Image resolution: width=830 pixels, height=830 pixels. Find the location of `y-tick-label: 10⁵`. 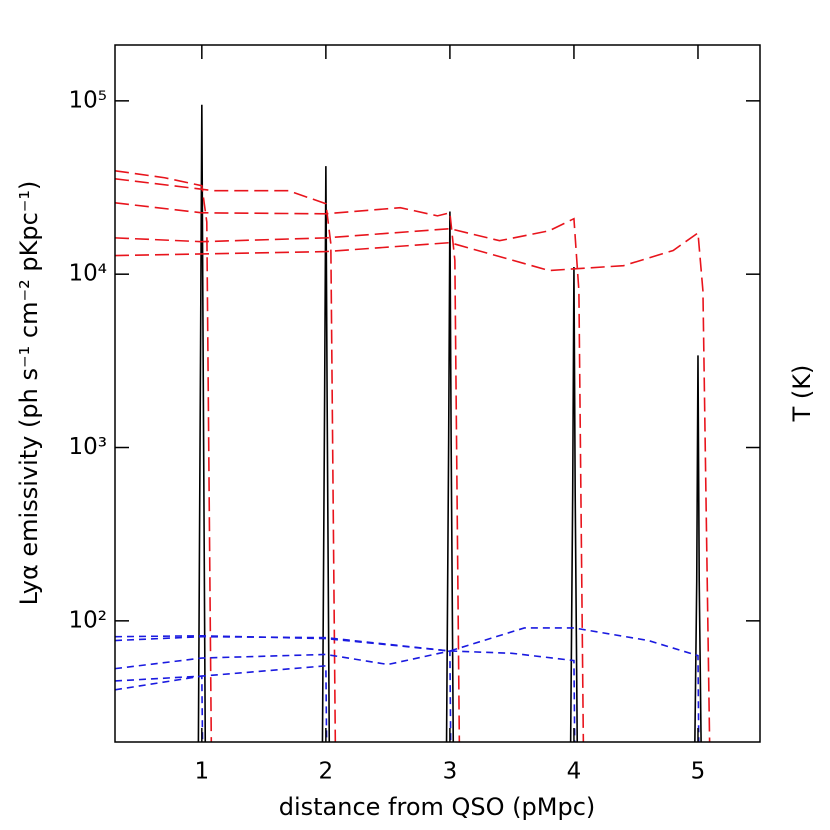

y-tick-label: 10⁵ is located at coordinates (88, 100).